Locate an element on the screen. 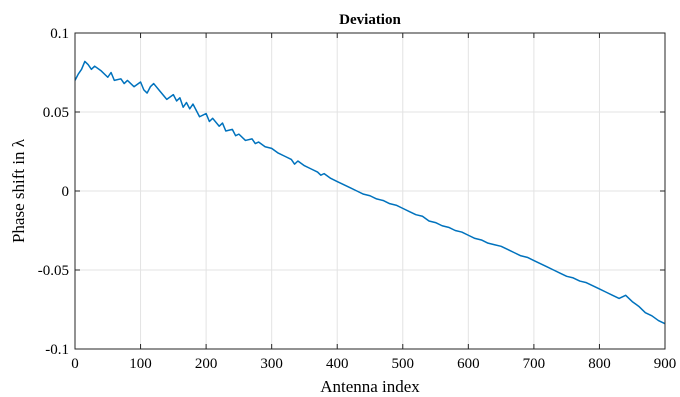 The height and width of the screenshot is (397, 680). x-tick-labels: 0 100 200 300 400 500 600 700 800 900 is located at coordinates (373, 364).